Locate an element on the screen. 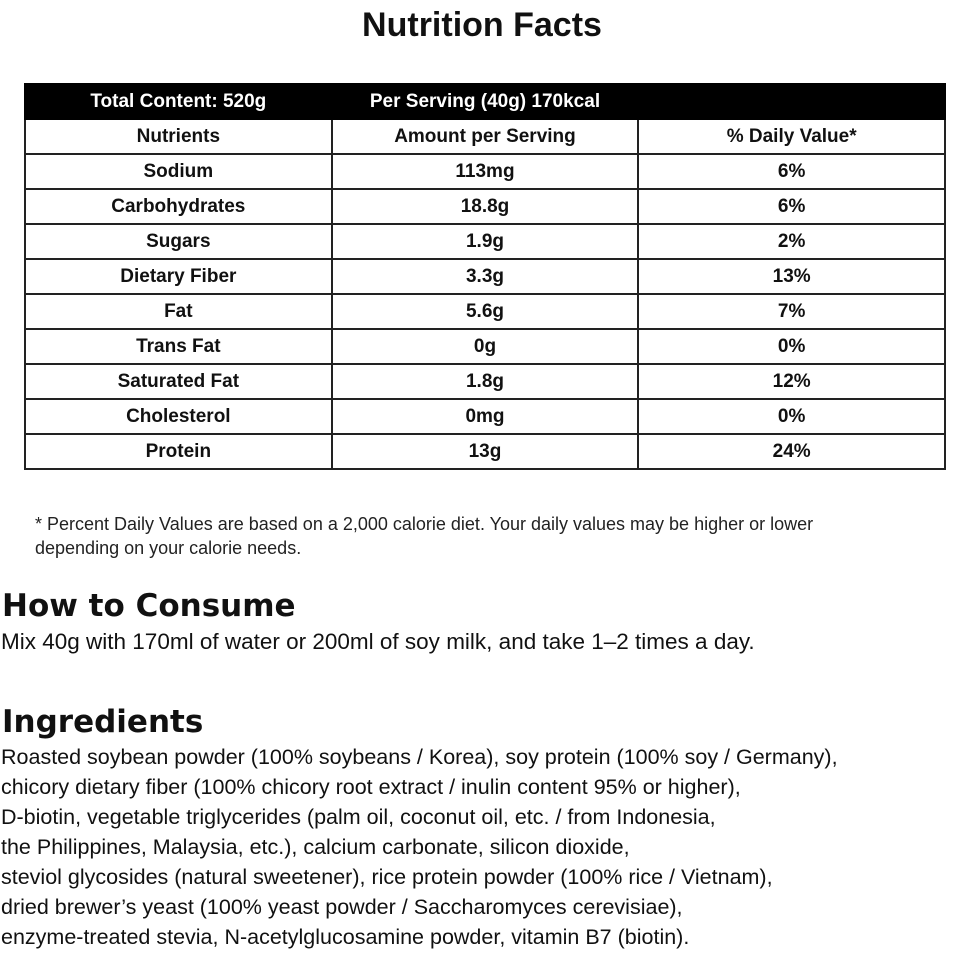 This screenshot has width=964, height=964. table-cell: 0g is located at coordinates (485, 346).